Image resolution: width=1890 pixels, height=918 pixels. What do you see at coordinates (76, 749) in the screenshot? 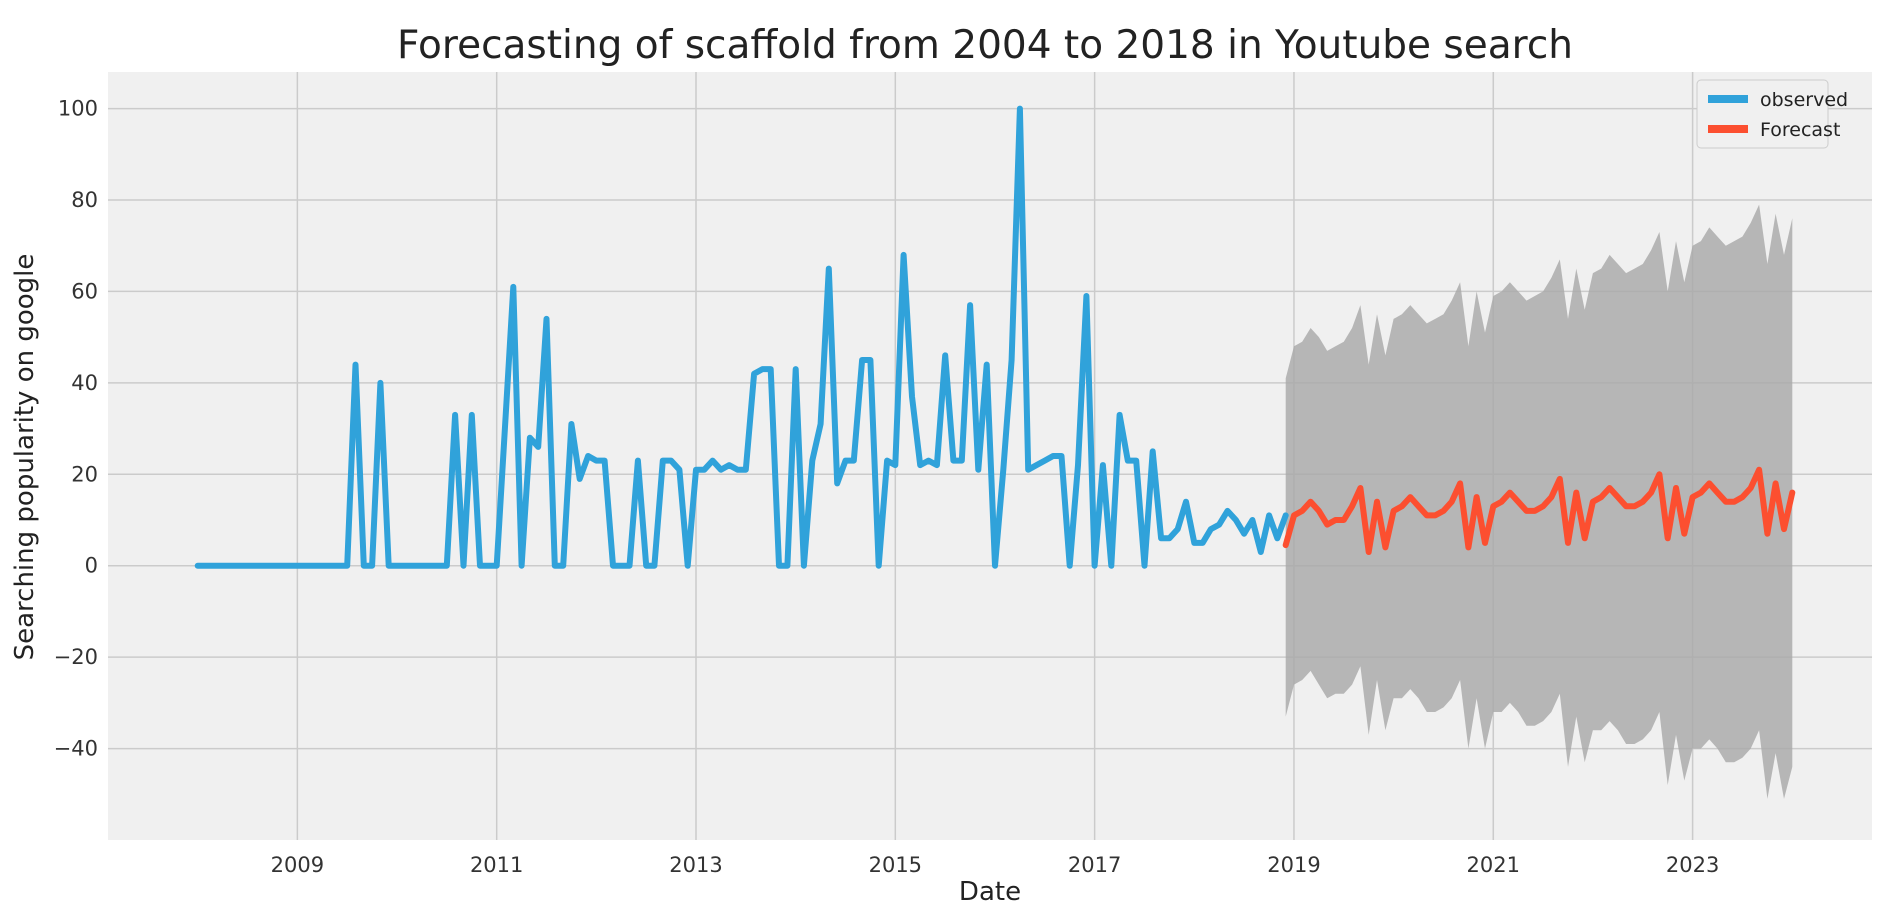
I see `y-tick-label: −40` at bounding box center [76, 749].